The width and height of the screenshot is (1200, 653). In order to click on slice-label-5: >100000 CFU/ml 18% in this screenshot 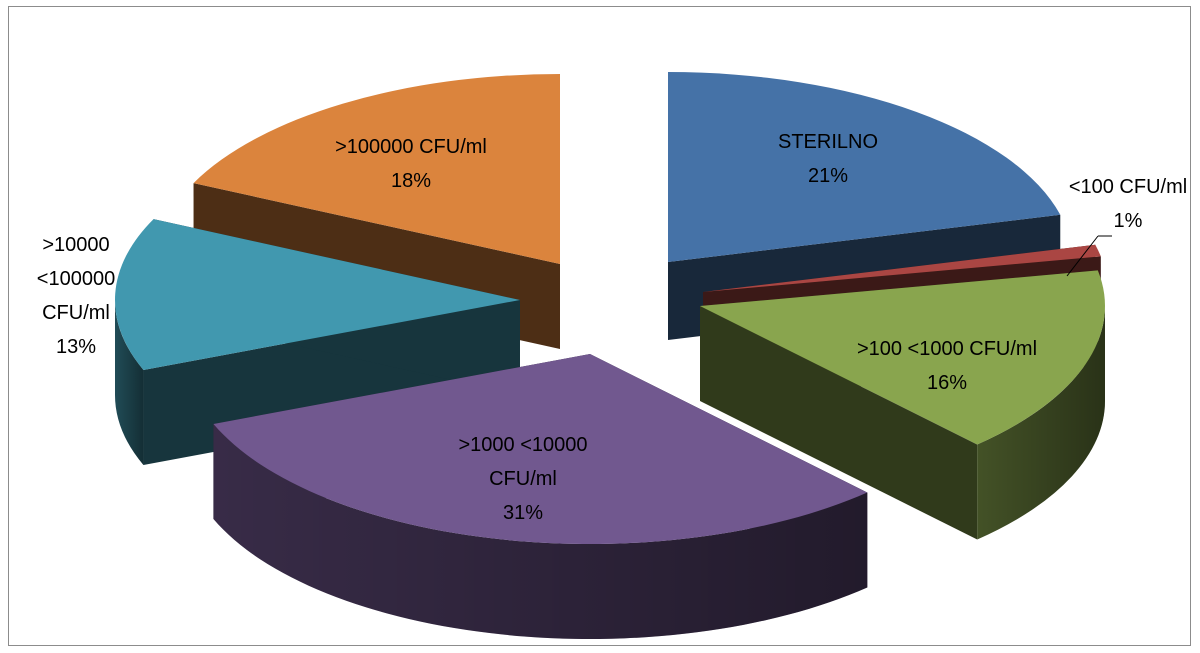, I will do `click(411, 164)`.